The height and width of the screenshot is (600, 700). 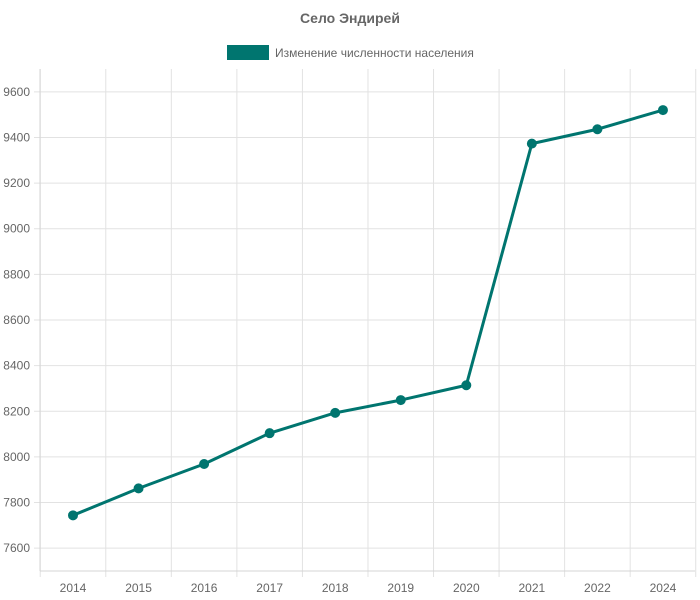 What do you see at coordinates (204, 588) in the screenshot?
I see `x-tick-label: 2016` at bounding box center [204, 588].